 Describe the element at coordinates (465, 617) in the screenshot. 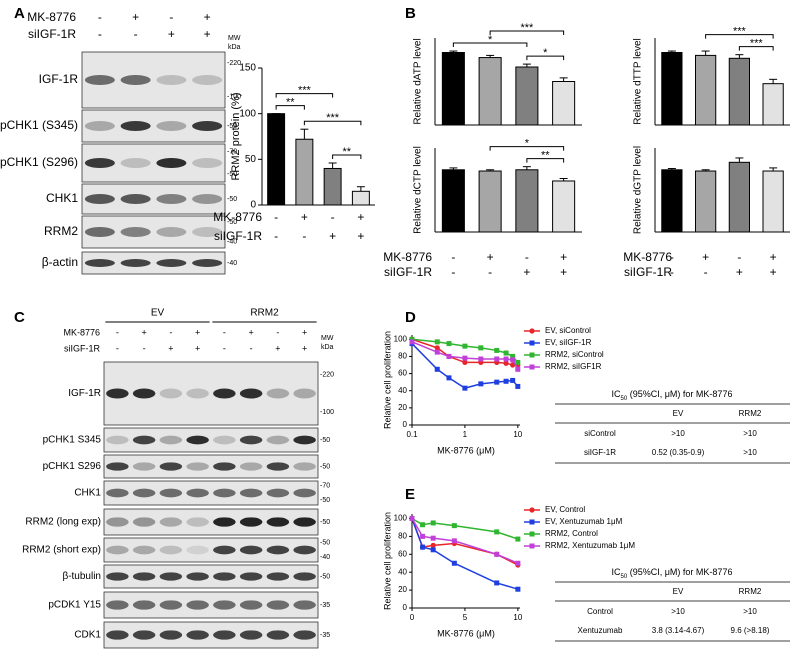

I see `x-tick-label: 5` at that location.